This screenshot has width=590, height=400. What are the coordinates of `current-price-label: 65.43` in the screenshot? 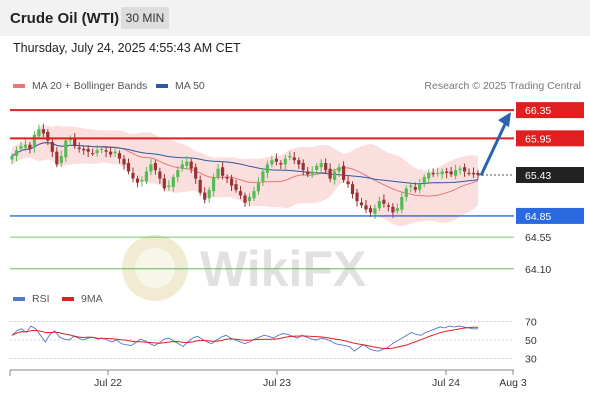 It's located at (538, 176).